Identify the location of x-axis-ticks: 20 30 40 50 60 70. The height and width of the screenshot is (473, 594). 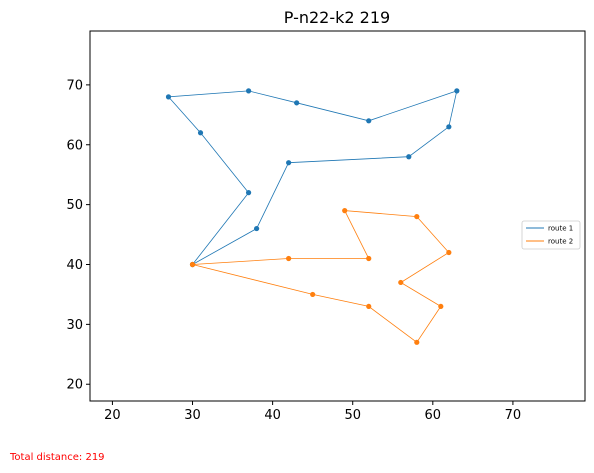
(312, 412).